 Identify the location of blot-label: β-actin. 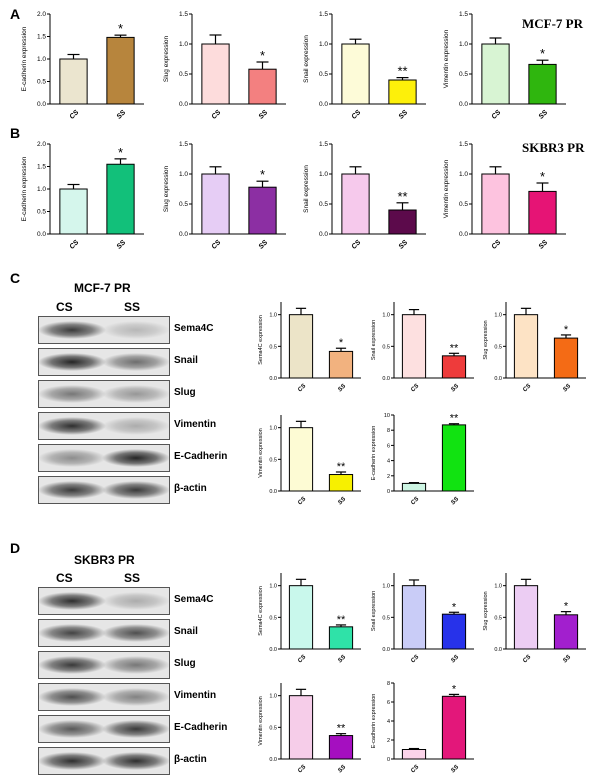
(190, 488).